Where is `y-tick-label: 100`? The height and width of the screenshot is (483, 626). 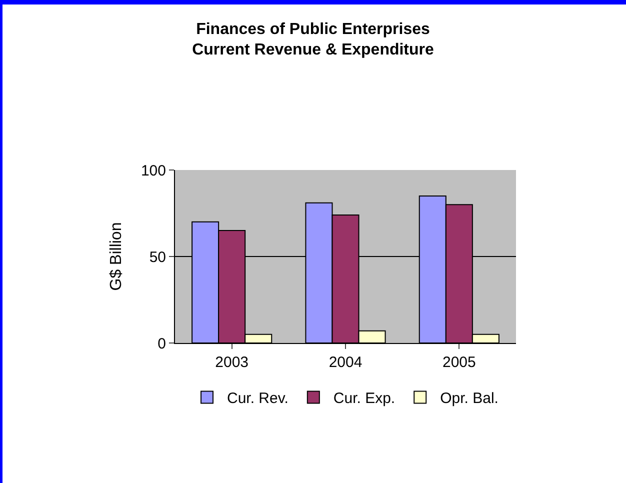
y-tick-label: 100 is located at coordinates (153, 171).